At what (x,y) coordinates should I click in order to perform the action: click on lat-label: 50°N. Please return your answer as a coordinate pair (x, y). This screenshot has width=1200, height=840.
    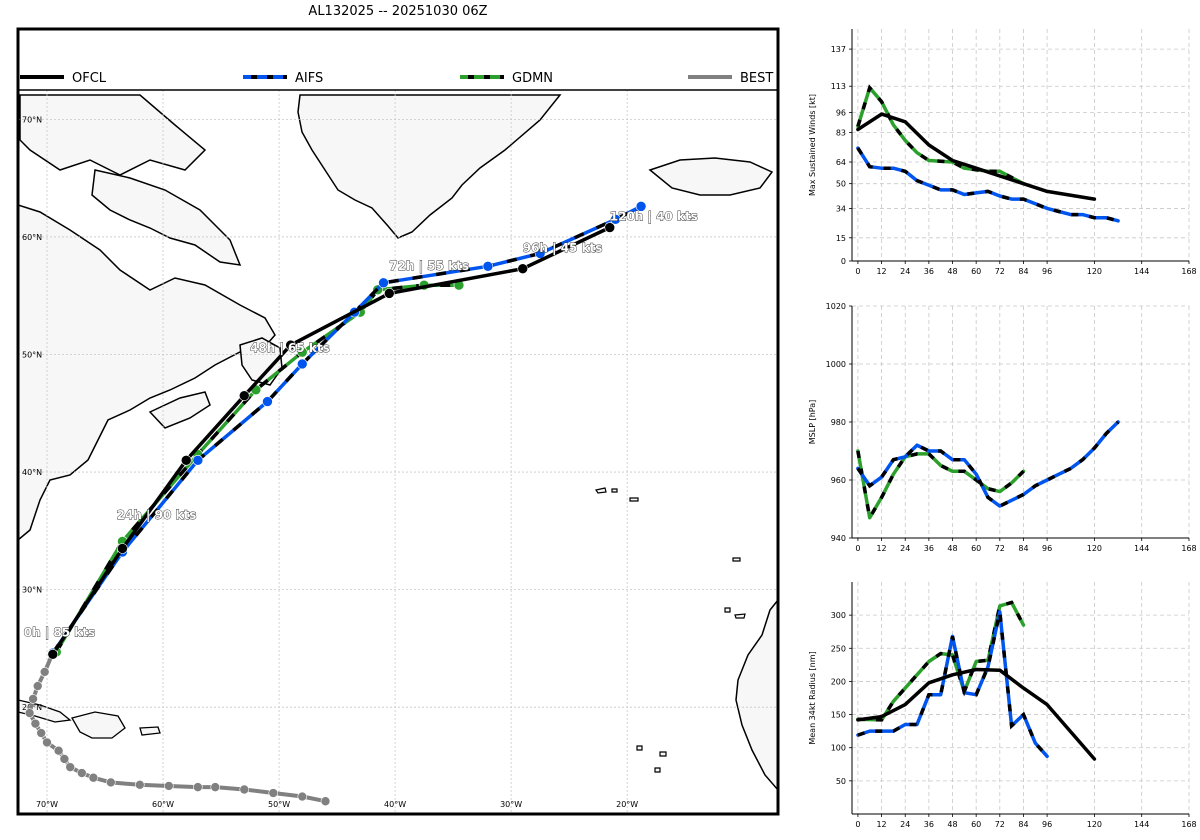
    Looking at the image, I should click on (32, 355).